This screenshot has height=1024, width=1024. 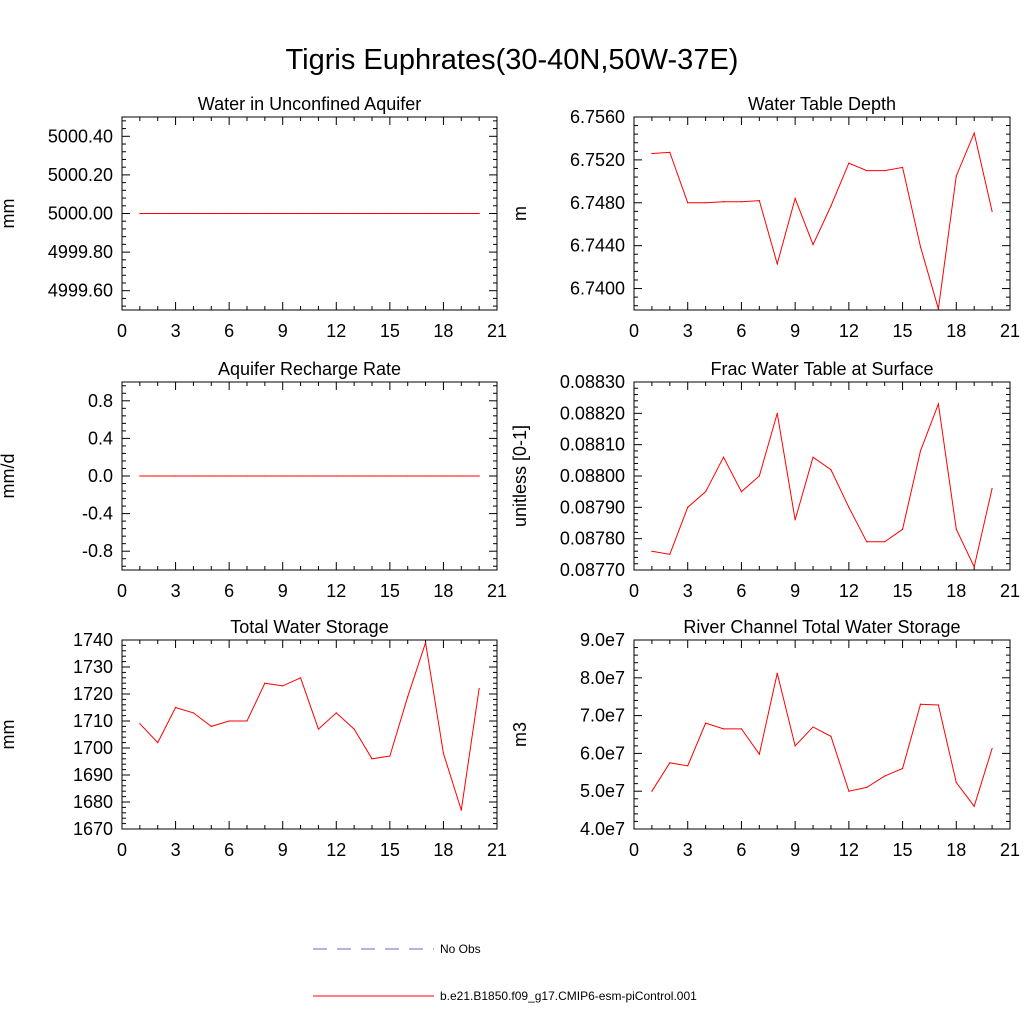 What do you see at coordinates (592, 570) in the screenshot?
I see `y-tick-label: 0.08770` at bounding box center [592, 570].